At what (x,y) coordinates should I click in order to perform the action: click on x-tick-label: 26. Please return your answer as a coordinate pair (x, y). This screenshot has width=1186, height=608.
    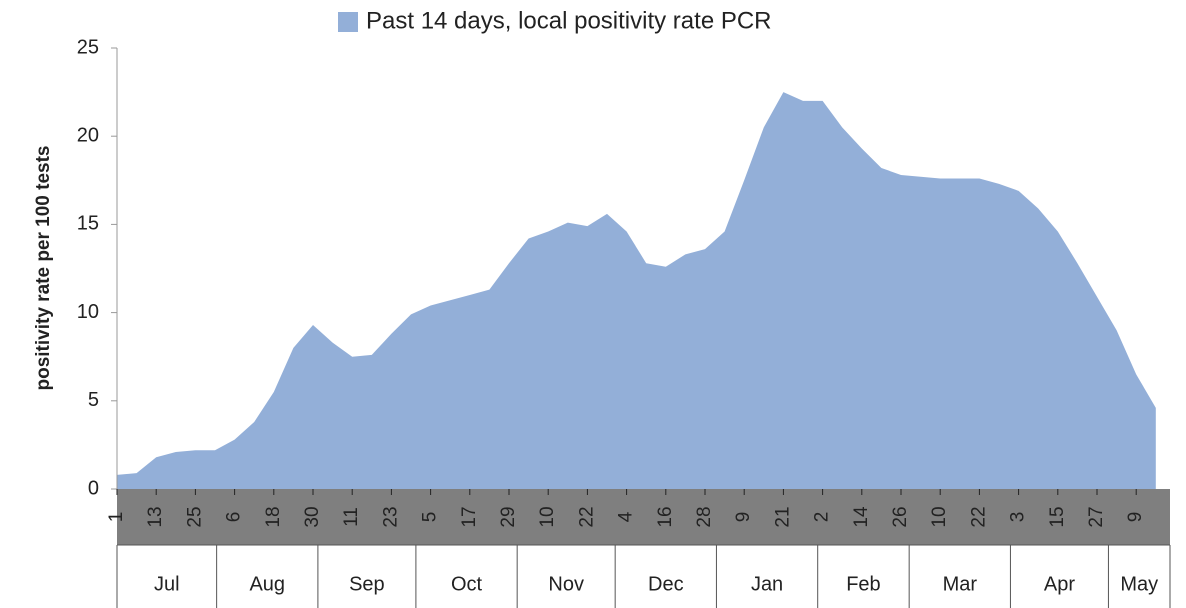
    Looking at the image, I should click on (900, 516).